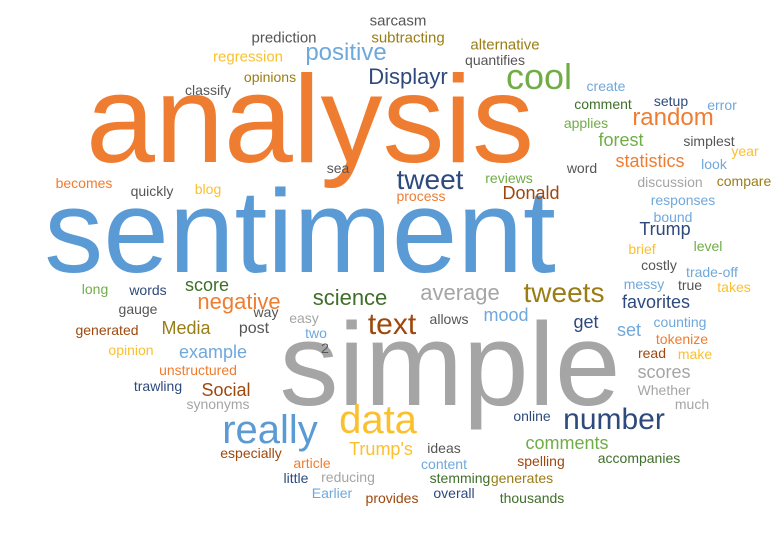 Image resolution: width=780 pixels, height=535 pixels. What do you see at coordinates (338, 168) in the screenshot?
I see `cloud-word: sea` at bounding box center [338, 168].